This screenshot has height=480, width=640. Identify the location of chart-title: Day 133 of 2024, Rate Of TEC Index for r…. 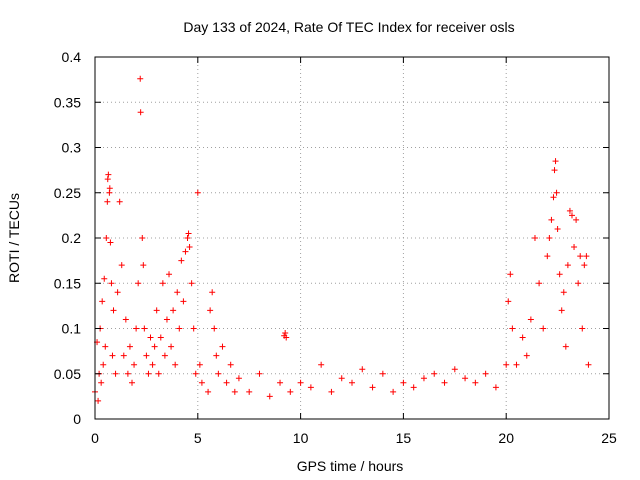
(348, 27).